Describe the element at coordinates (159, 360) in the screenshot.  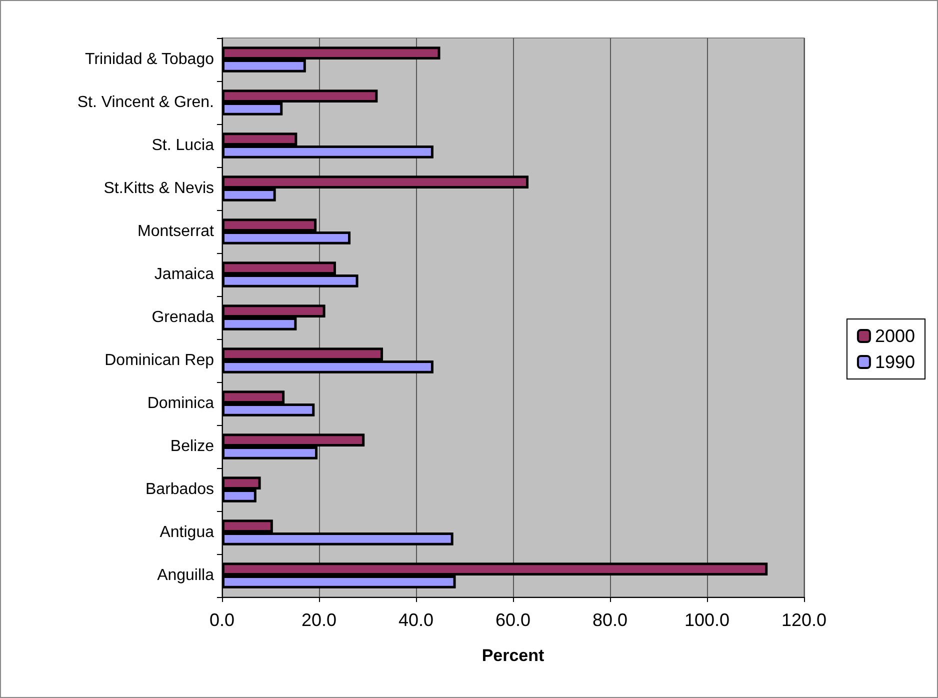
I see `y-tick-label: Dominican Rep` at that location.